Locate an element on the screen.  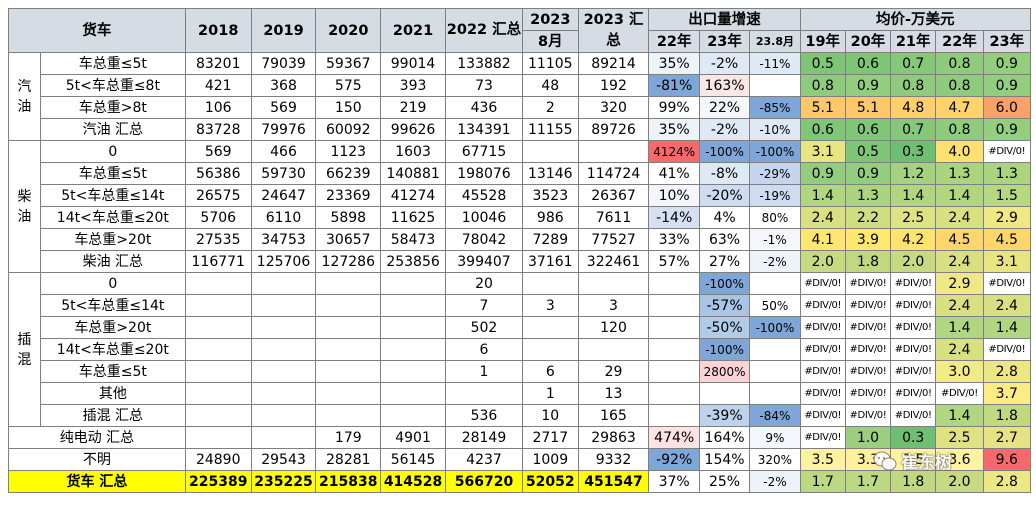
cell: 253856 is located at coordinates (413, 261).